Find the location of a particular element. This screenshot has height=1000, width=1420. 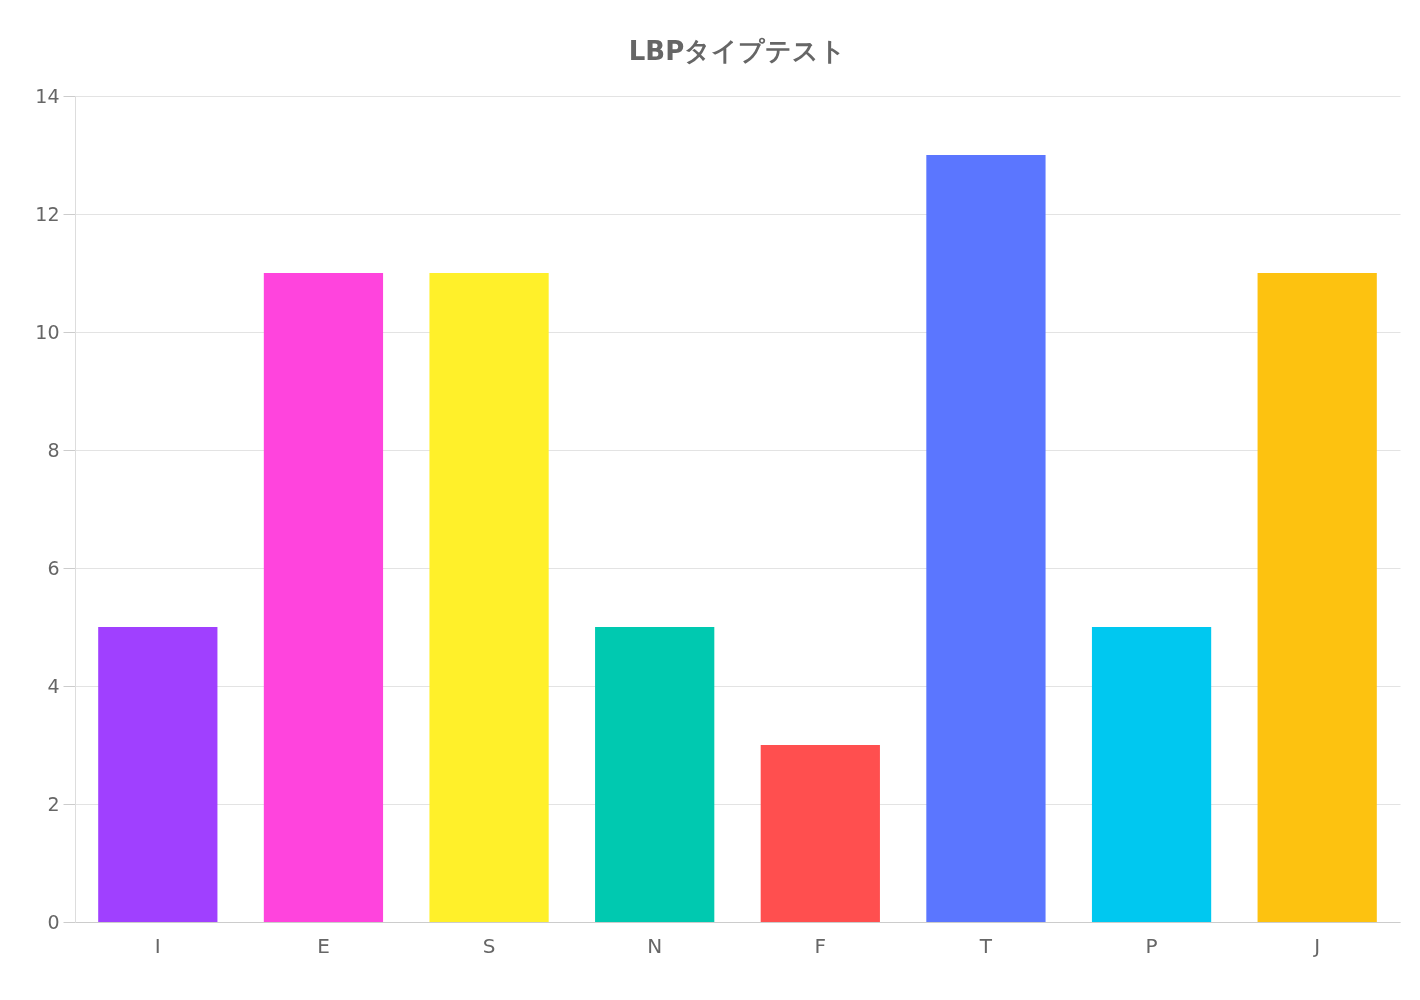

x-tick-label: P is located at coordinates (1151, 945).